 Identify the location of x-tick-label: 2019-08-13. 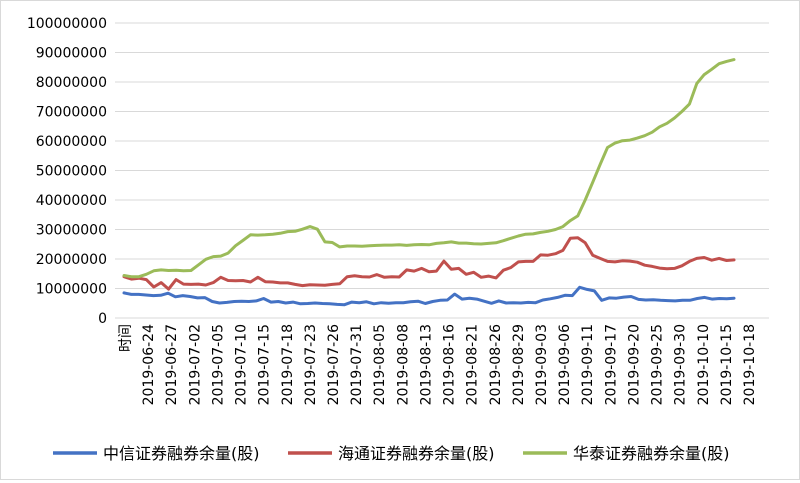
(426, 364).